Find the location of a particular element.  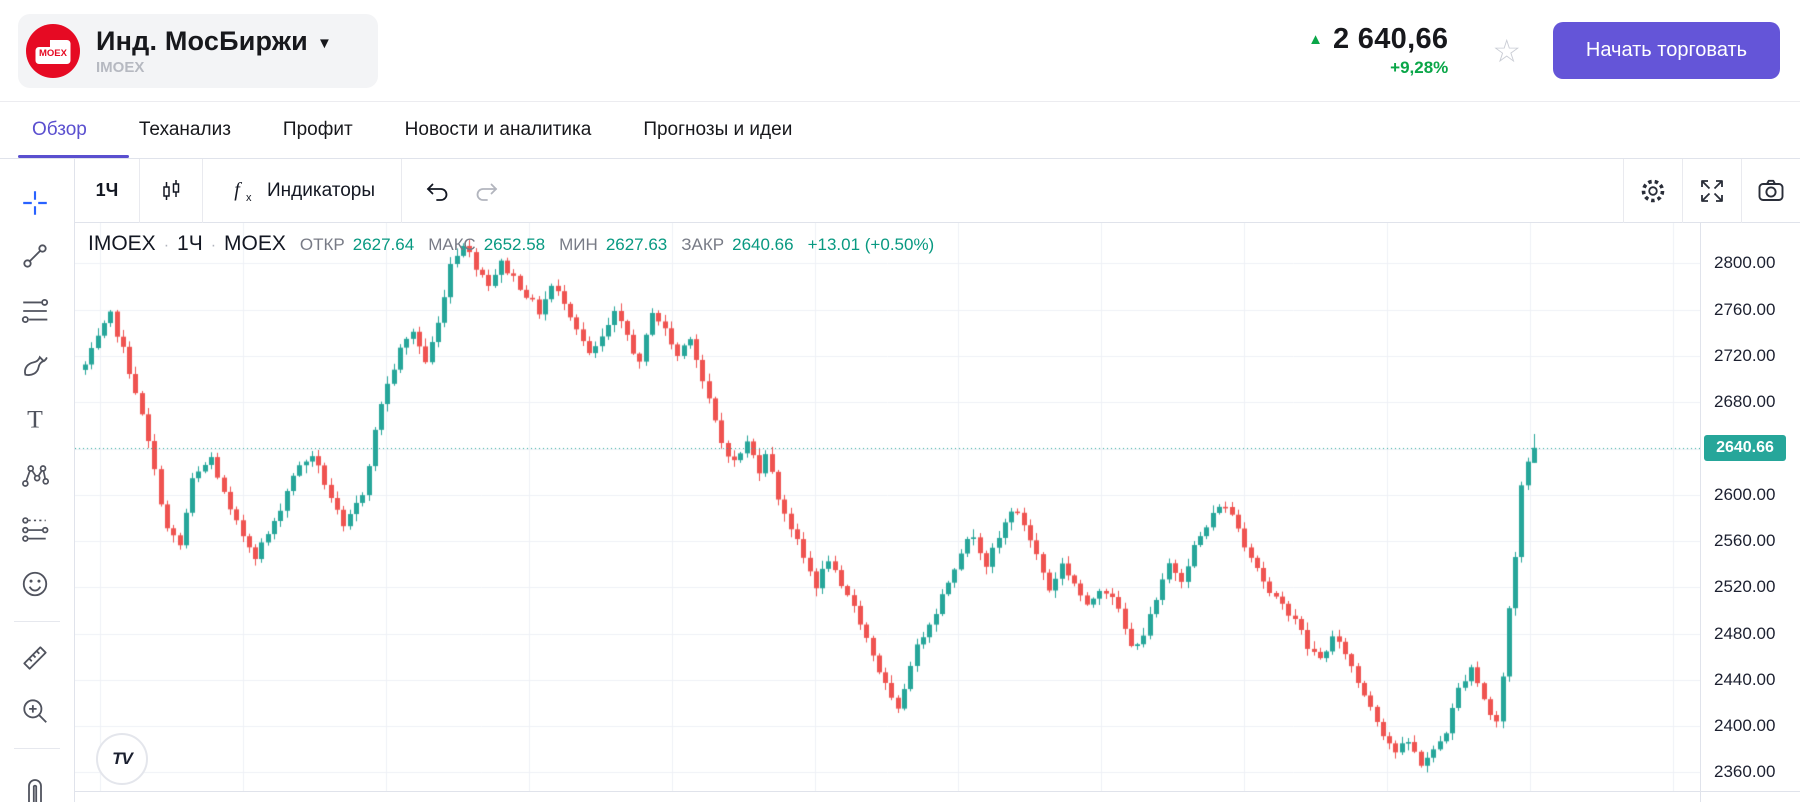

tradingview-logo: TV is located at coordinates (122, 759).